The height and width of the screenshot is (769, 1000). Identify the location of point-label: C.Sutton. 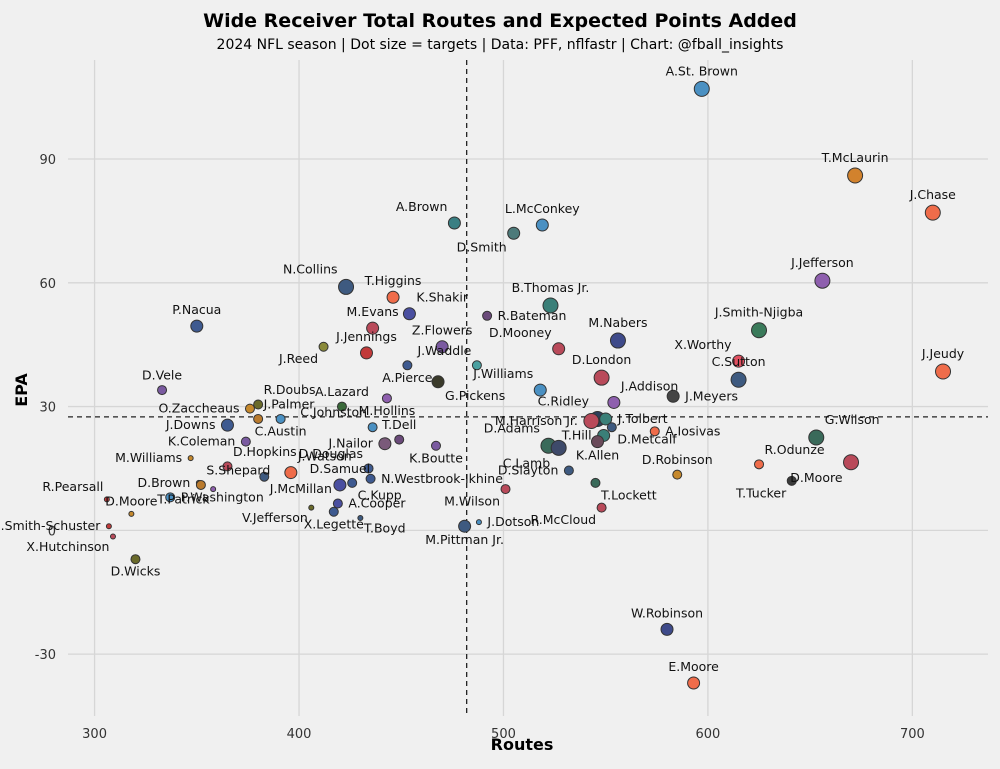
(739, 361).